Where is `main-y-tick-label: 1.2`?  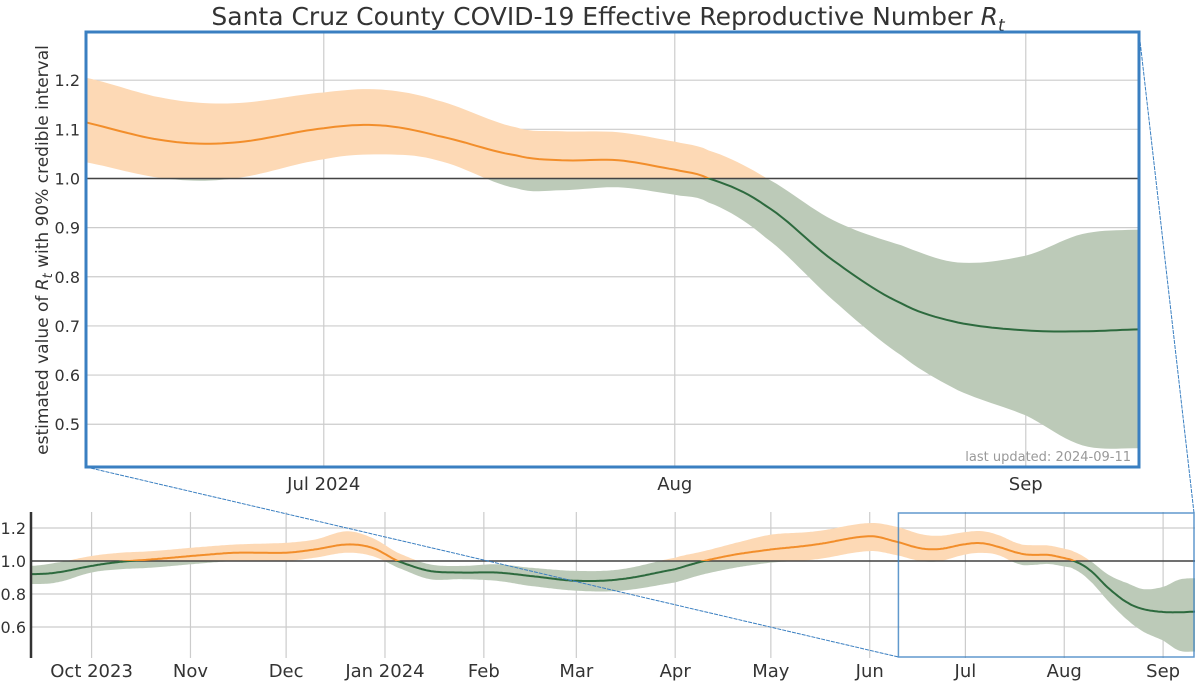 main-y-tick-label: 1.2 is located at coordinates (67, 80).